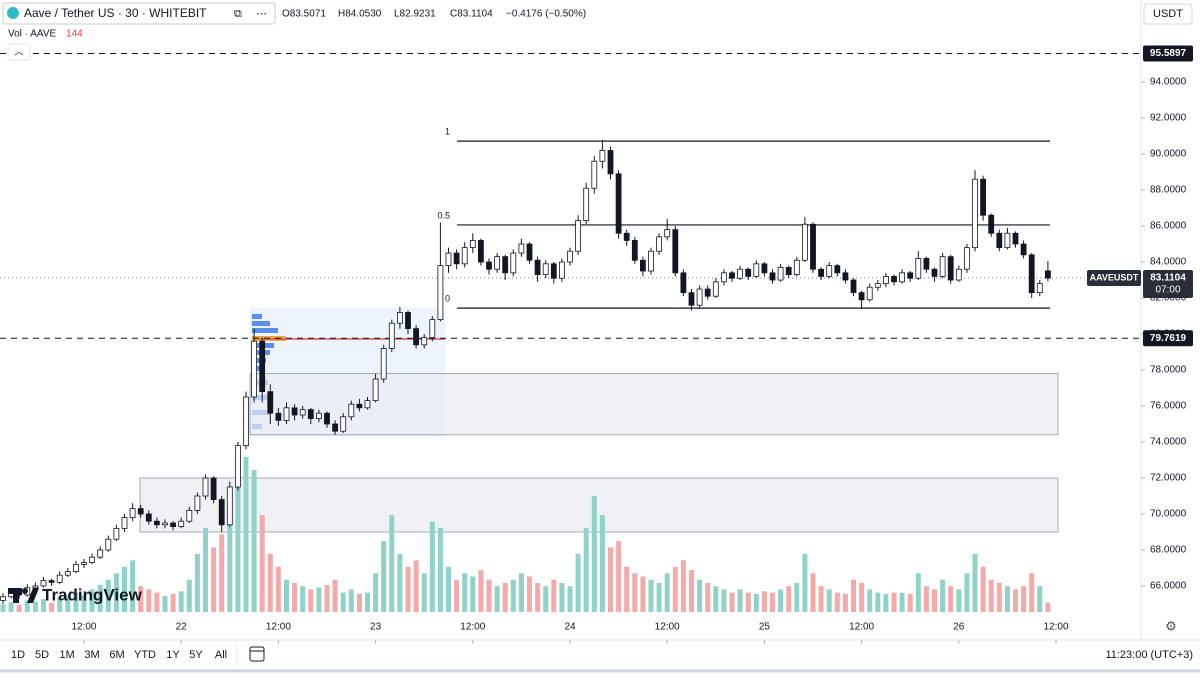 The width and height of the screenshot is (1200, 680). I want to click on range-button: YTD, so click(145, 655).